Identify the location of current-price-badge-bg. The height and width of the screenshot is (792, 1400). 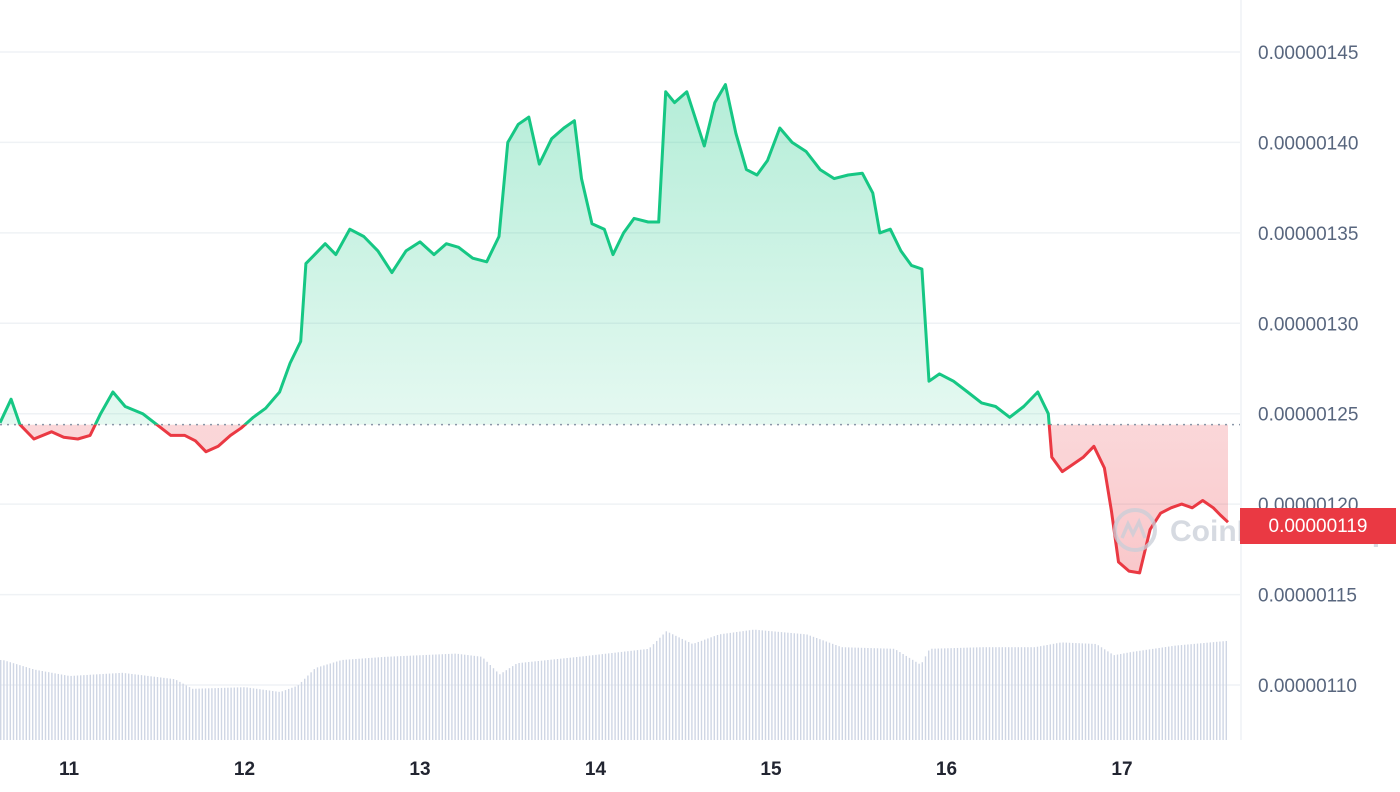
(1318, 526).